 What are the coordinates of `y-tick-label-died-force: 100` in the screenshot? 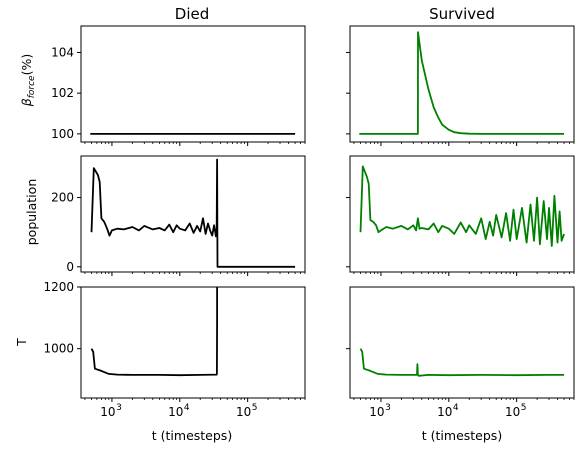 It's located at (62, 134).